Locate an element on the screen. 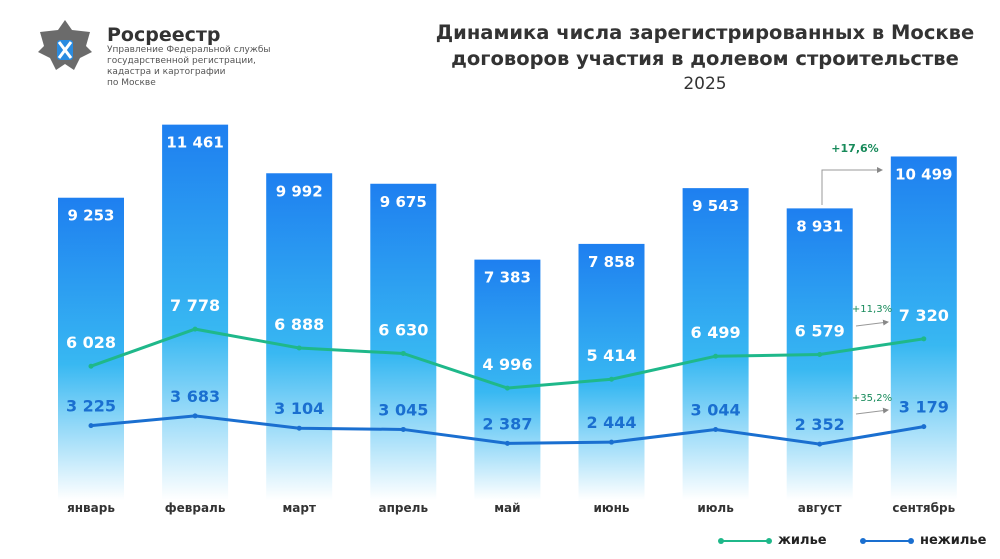 This screenshot has width=1000, height=559. series-value-label: 6 028 is located at coordinates (91, 342).